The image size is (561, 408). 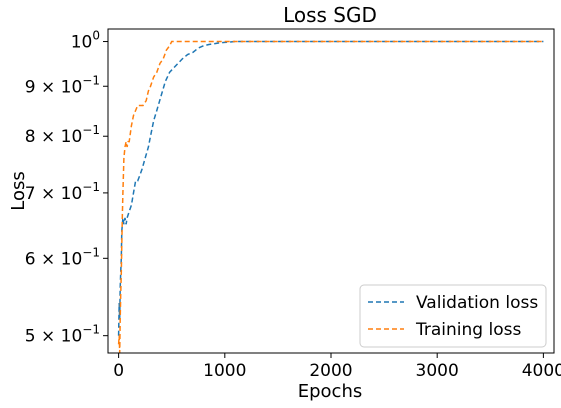 What do you see at coordinates (330, 391) in the screenshot?
I see `x-axis-label: Epochs` at bounding box center [330, 391].